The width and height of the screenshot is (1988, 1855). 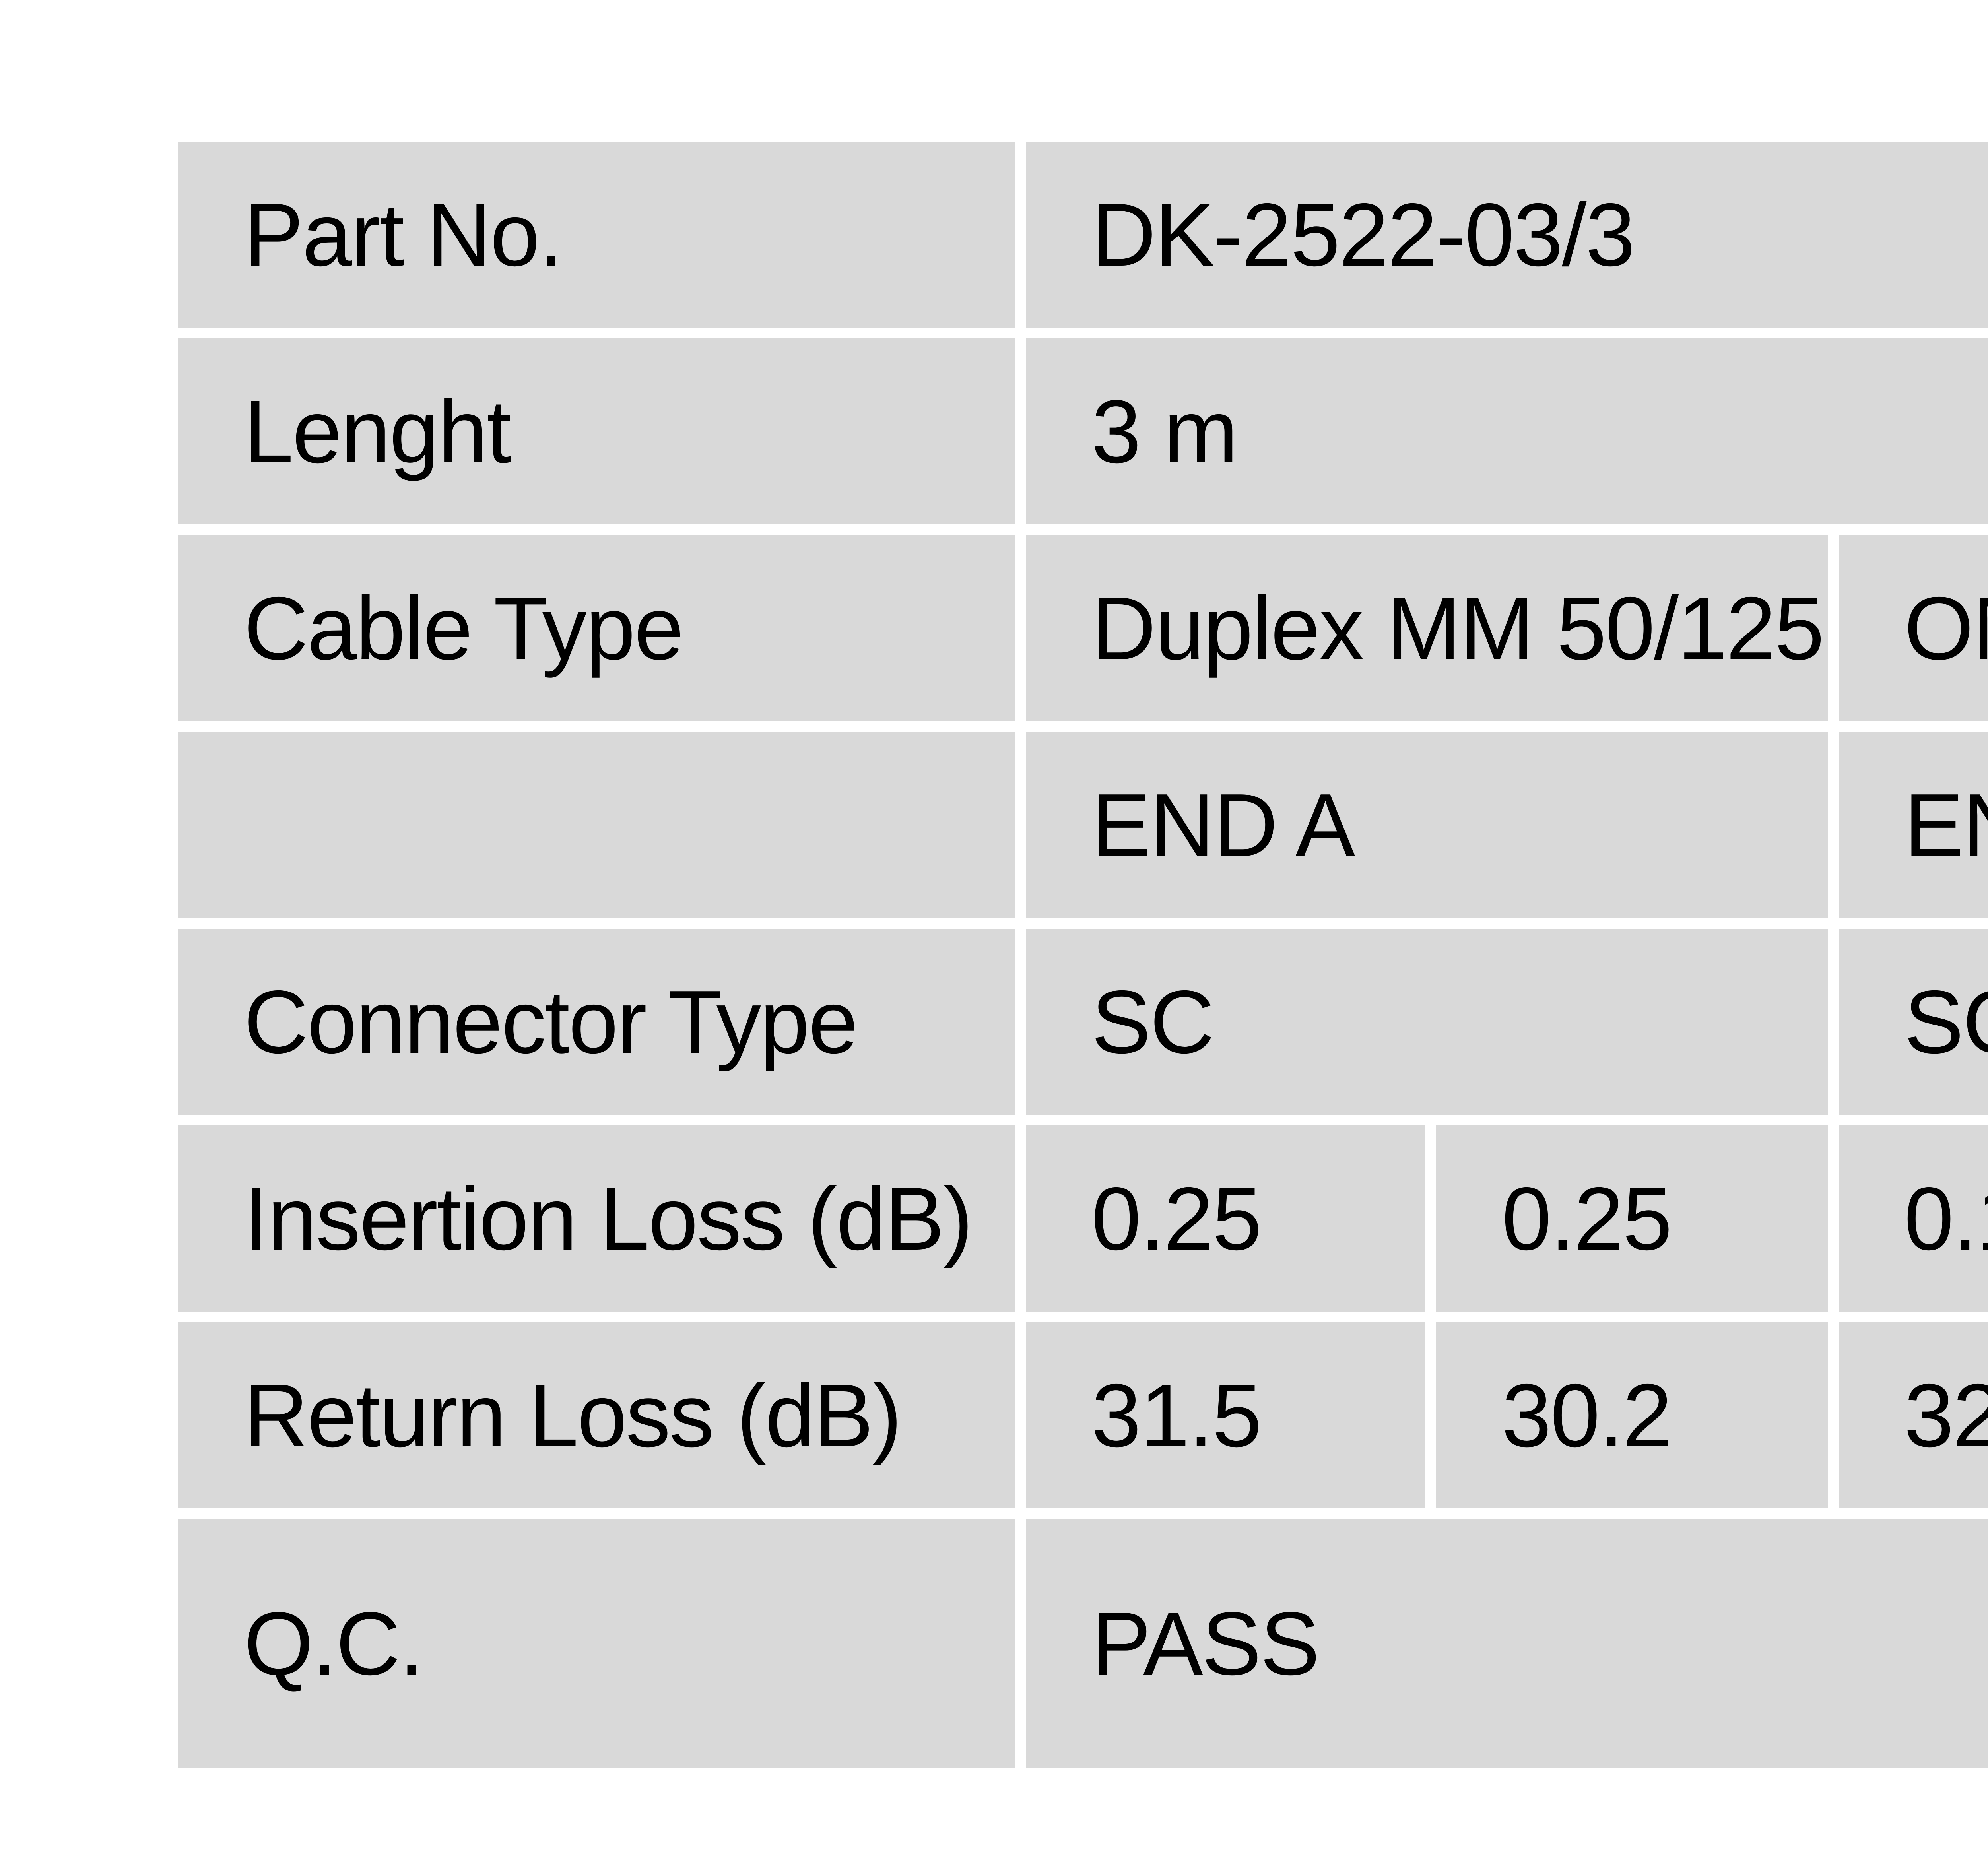 I want to click on row-label-cell: Lenght, so click(x=596, y=431).